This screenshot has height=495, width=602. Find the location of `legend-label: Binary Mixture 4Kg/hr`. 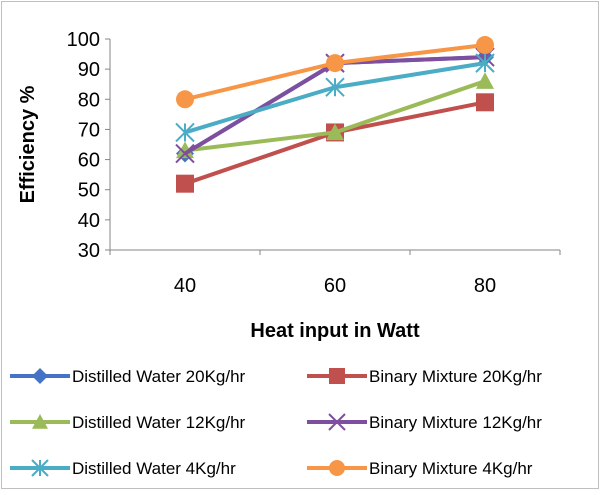

legend-label: Binary Mixture 4Kg/hr is located at coordinates (451, 468).